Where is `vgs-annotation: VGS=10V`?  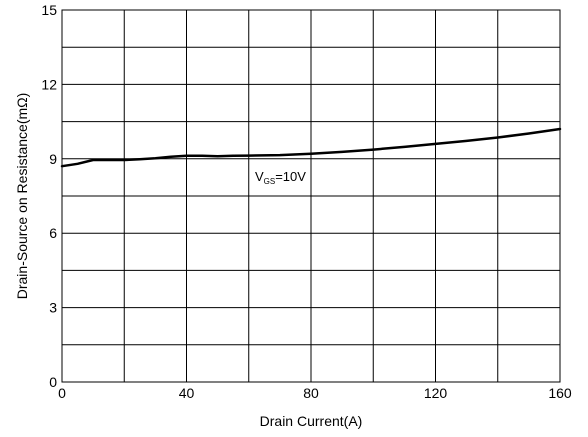
vgs-annotation: VGS=10V is located at coordinates (280, 177).